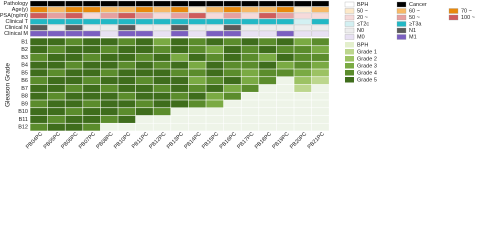  I want to click on row-label: B12, so click(23, 128).